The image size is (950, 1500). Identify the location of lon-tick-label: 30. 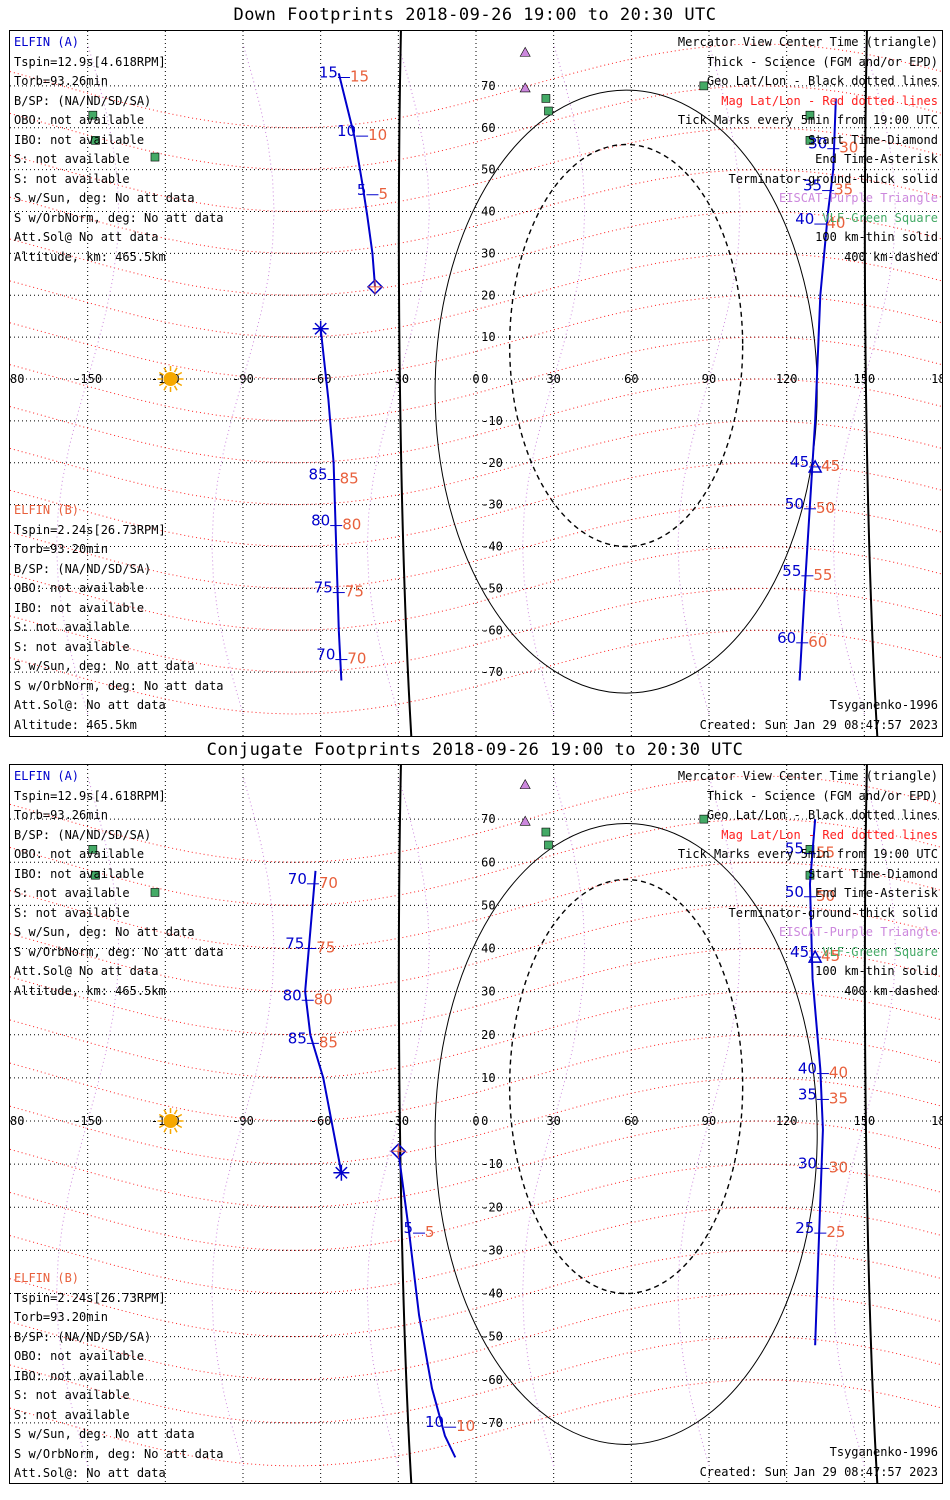
(553, 379).